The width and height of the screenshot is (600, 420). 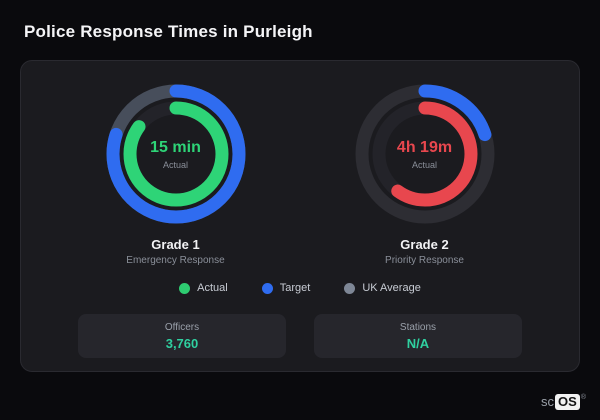 I want to click on stat-label: Officers, so click(x=182, y=327).